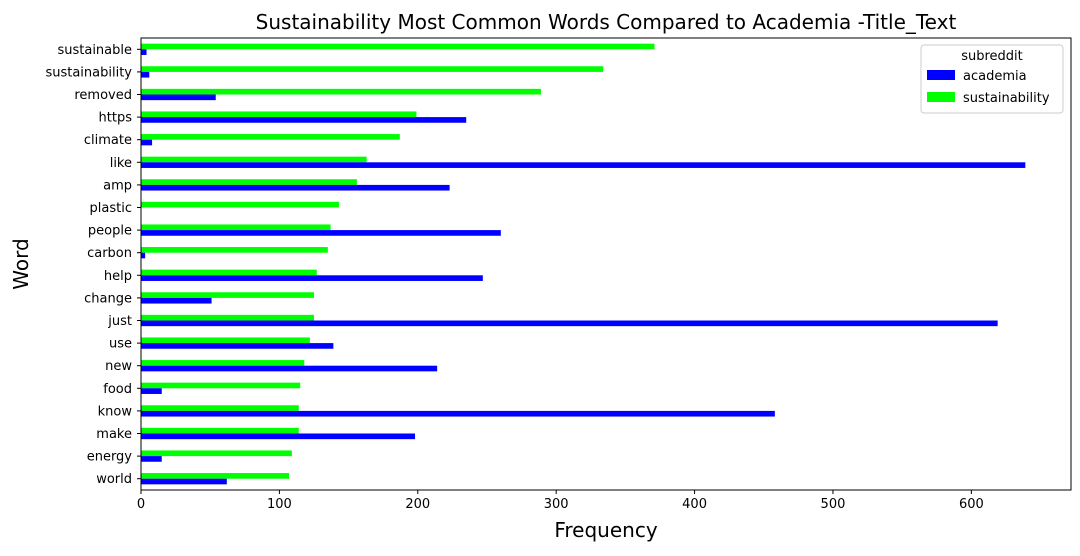 The width and height of the screenshot is (1080, 556). What do you see at coordinates (143, 255) in the screenshot?
I see `bar-academia-carbon` at bounding box center [143, 255].